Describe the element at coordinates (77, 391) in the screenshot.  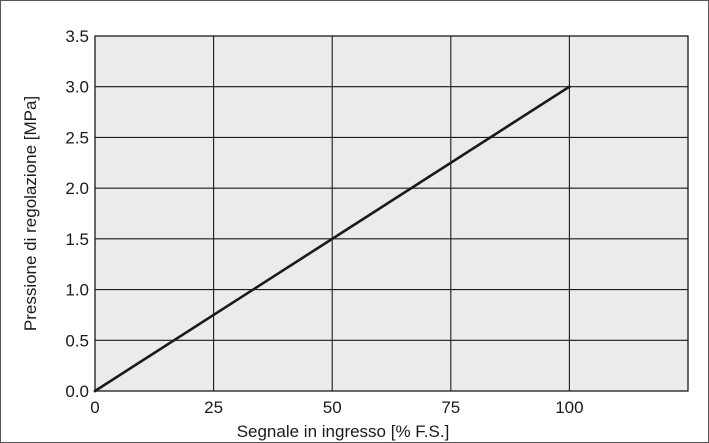
I see `y-tick-label: 0.0` at that location.